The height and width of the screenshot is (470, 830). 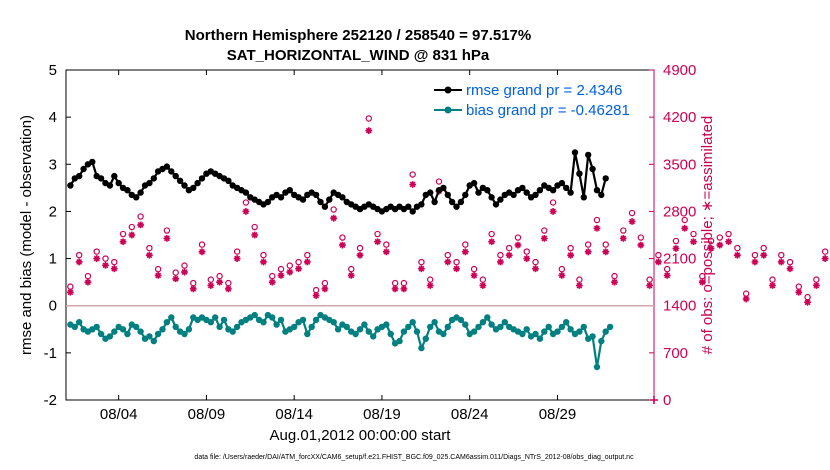 I want to click on x-tick-label: 08/14, so click(x=294, y=414).